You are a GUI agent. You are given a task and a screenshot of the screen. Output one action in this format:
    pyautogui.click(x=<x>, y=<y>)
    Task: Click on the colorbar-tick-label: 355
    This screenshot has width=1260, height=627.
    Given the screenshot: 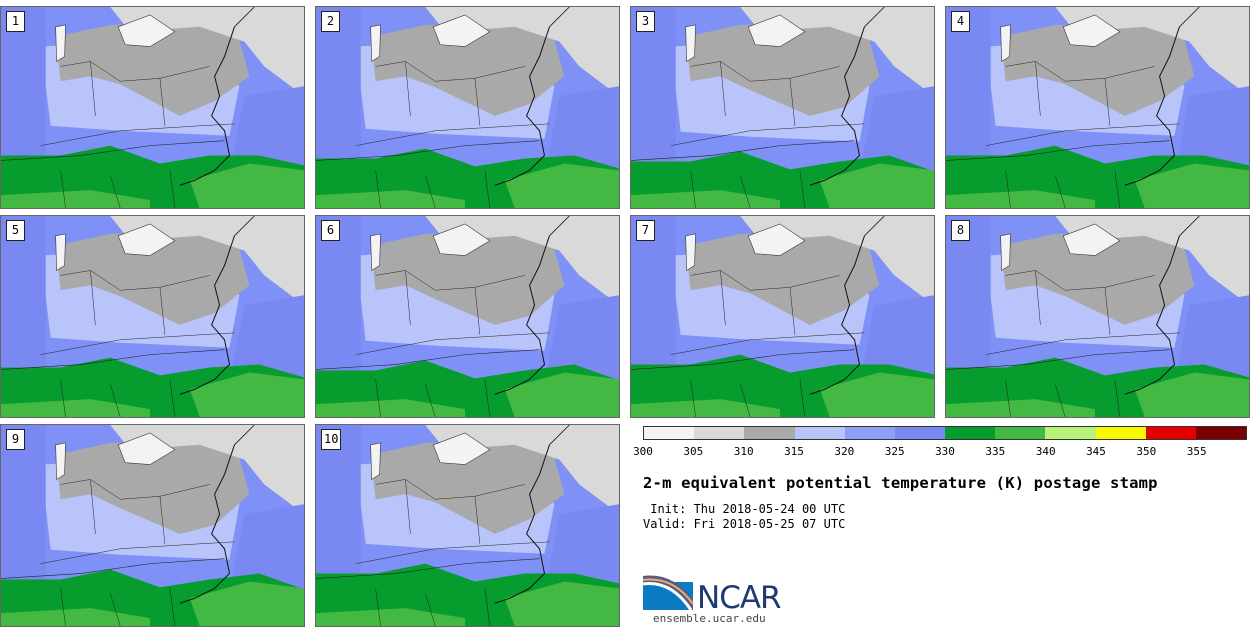 What is the action you would take?
    pyautogui.click(x=1196, y=451)
    